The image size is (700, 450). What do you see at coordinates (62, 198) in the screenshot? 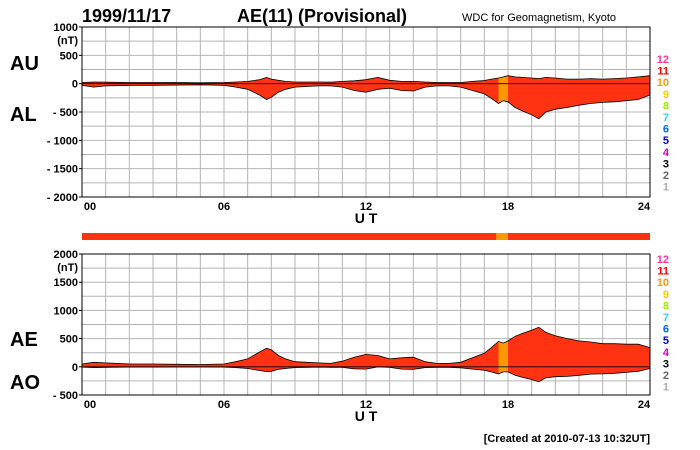
I see `y-tick-label: - 2000` at bounding box center [62, 198].